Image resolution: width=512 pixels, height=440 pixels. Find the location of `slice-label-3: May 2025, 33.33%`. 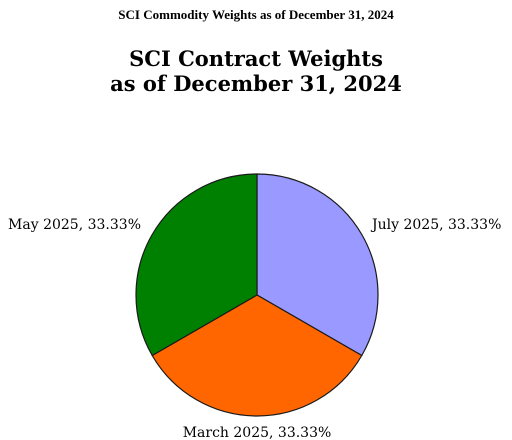

slice-label-3: May 2025, 33.33% is located at coordinates (74, 225).